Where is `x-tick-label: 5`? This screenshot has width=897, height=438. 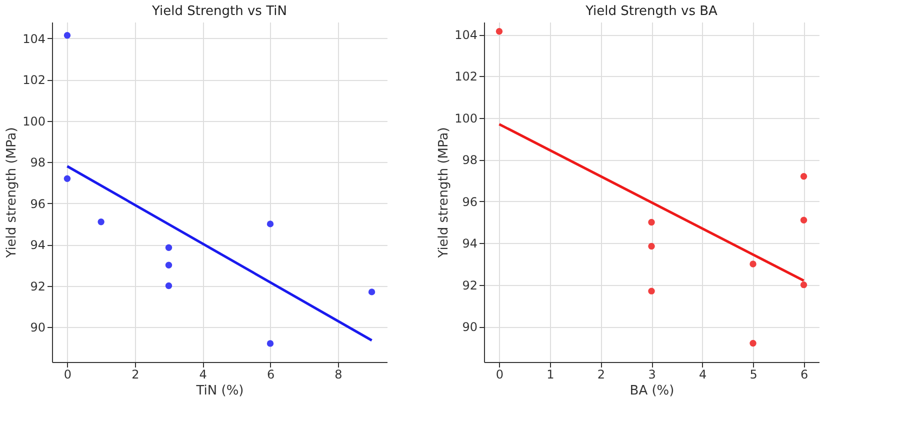 x-tick-label: 5 is located at coordinates (754, 375).